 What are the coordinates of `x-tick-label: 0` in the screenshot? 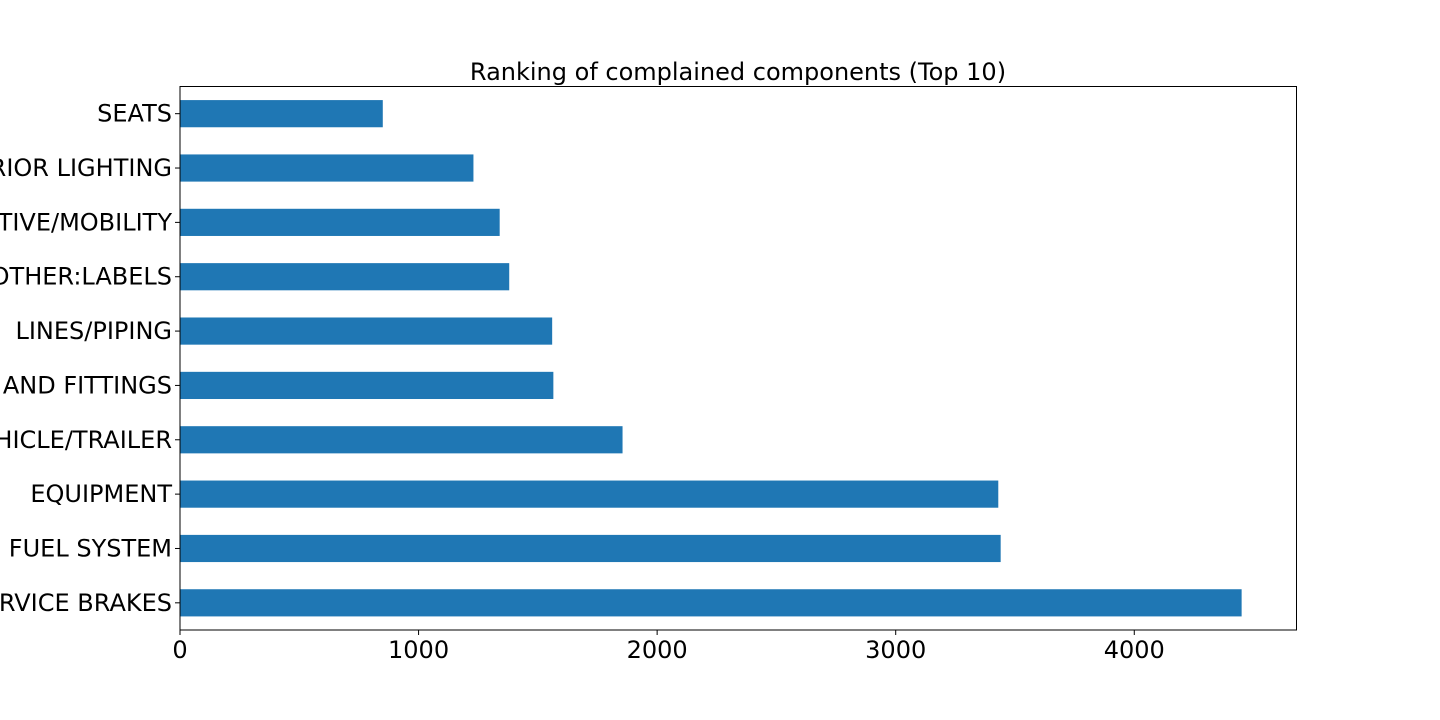 It's located at (179, 650).